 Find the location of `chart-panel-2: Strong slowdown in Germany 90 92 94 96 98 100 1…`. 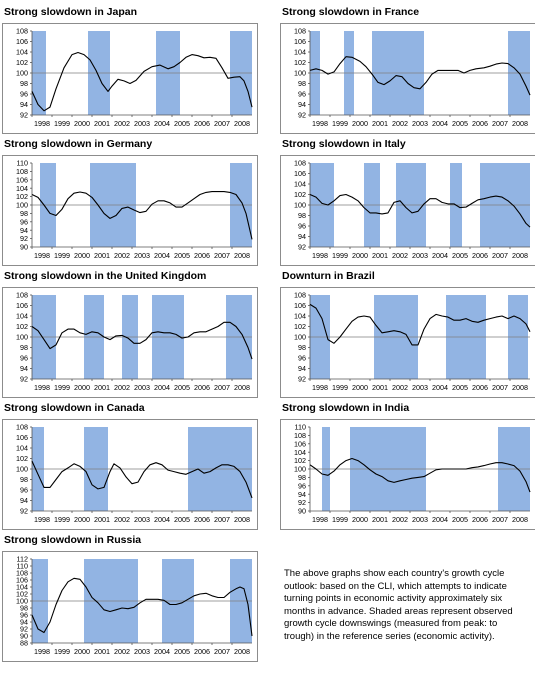

chart-panel-2: Strong slowdown in Germany 90 92 94 96 98 100 1… is located at coordinates (131, 202).